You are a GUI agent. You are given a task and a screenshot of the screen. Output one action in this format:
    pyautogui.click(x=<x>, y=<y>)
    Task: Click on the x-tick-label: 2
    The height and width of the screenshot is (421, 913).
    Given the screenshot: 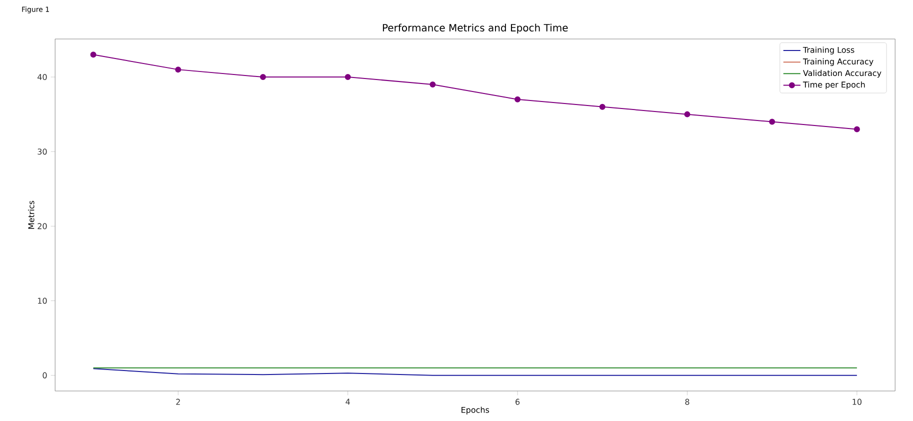 What is the action you would take?
    pyautogui.click(x=178, y=401)
    